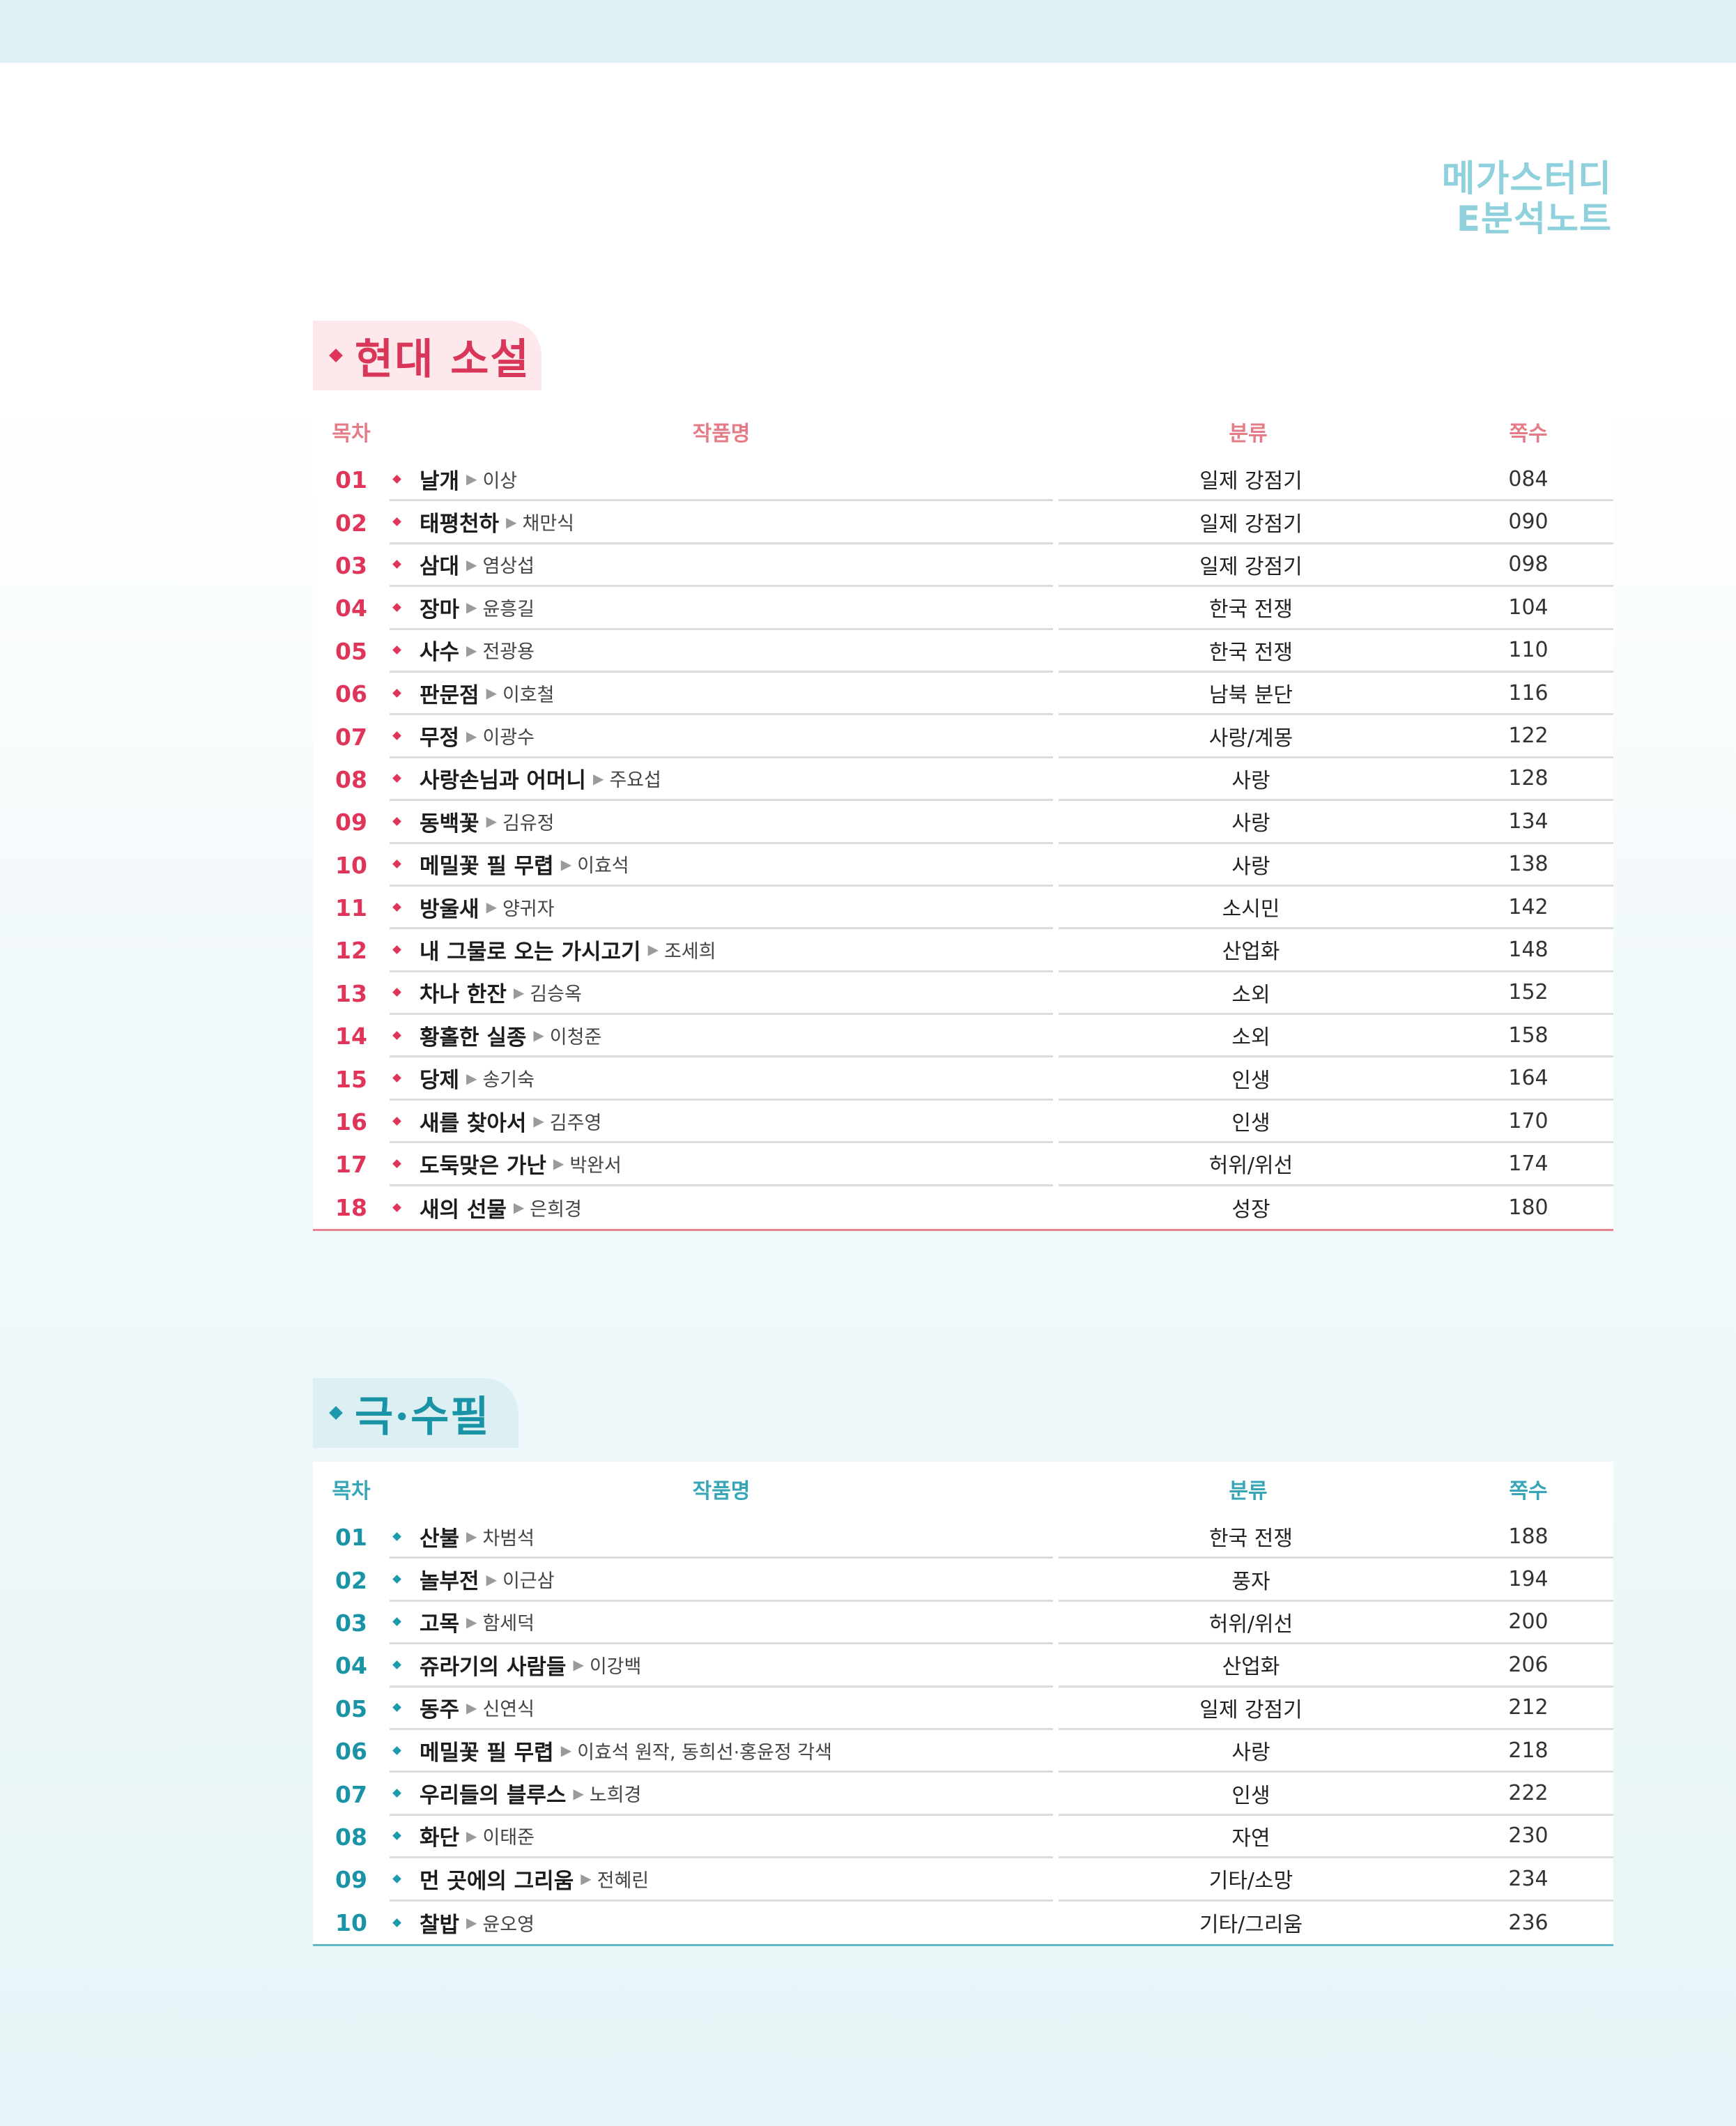 The image size is (1736, 2126). I want to click on brand-line-1: 메가스터디, so click(1526, 179).